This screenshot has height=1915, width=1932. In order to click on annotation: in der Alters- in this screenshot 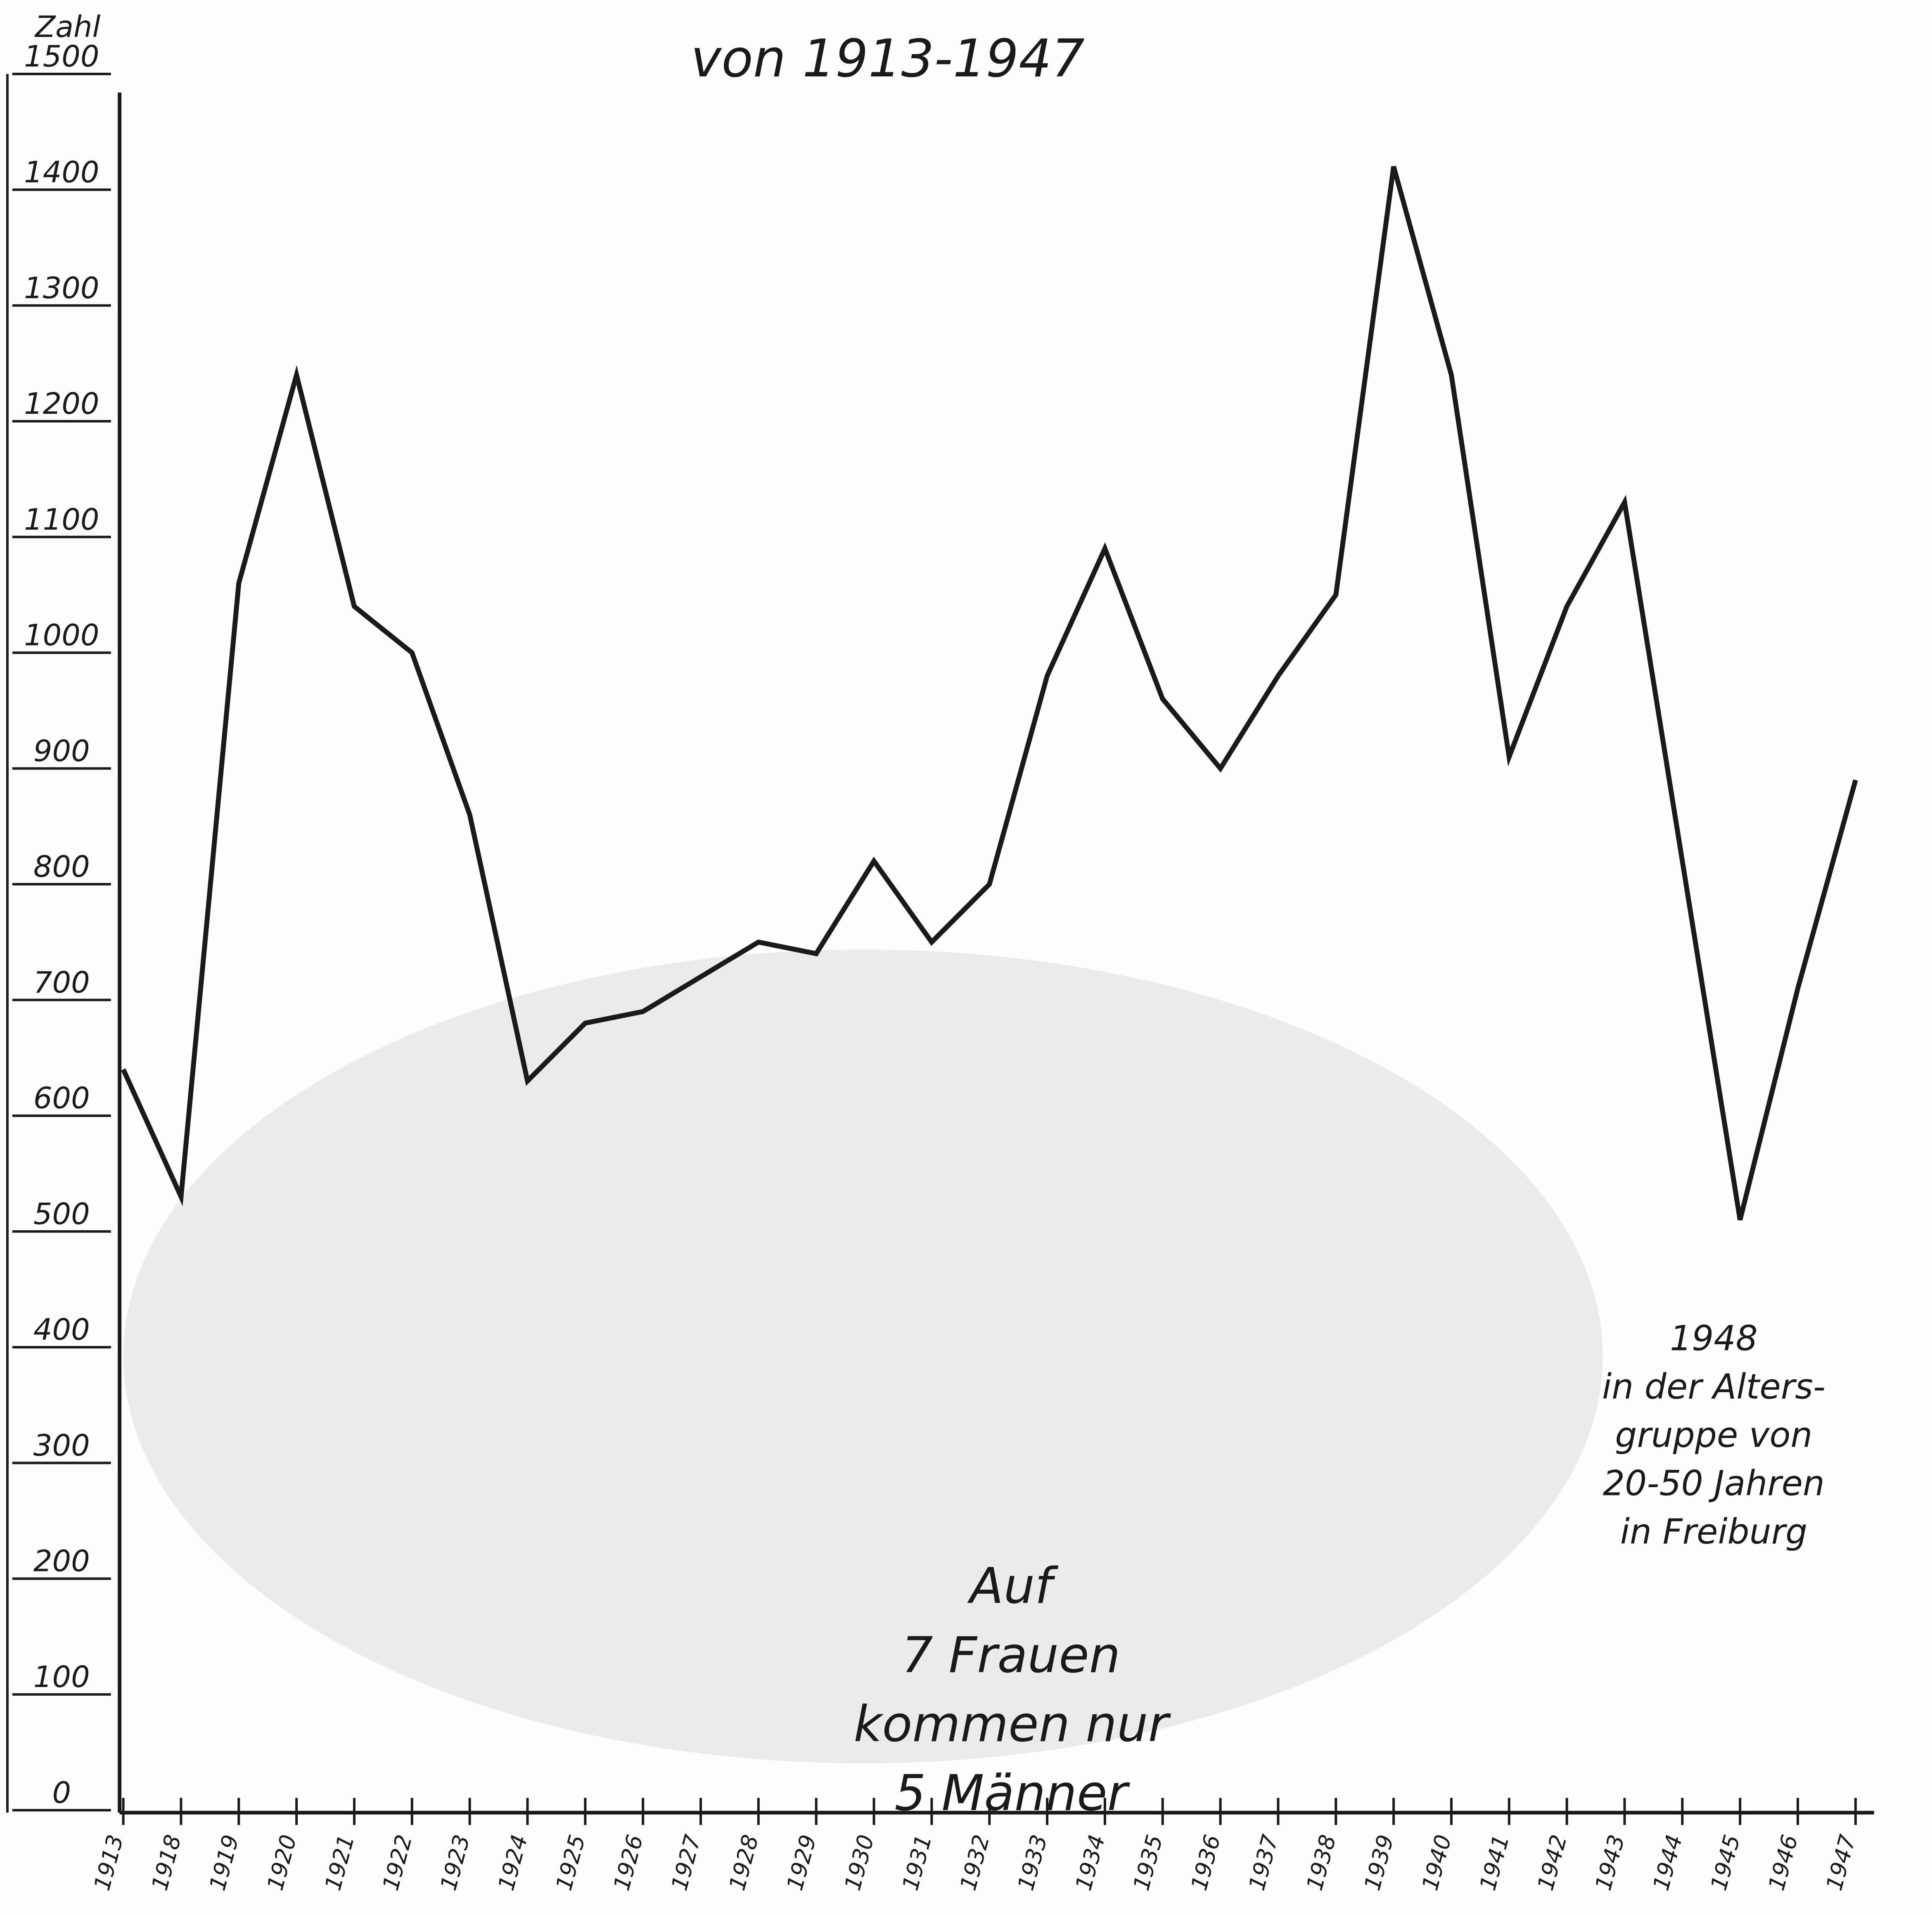, I will do `click(1713, 1387)`.